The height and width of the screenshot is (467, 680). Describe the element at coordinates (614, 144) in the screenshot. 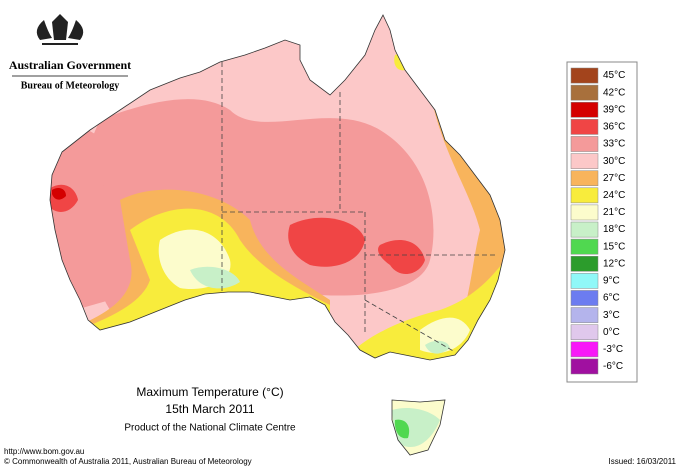

I see `legend-label: 33°C` at that location.